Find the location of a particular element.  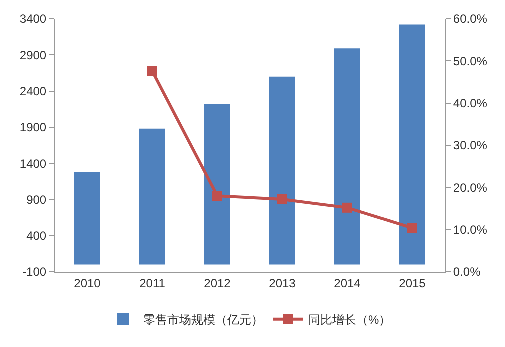

y-tick-label: 2400 is located at coordinates (33, 91).